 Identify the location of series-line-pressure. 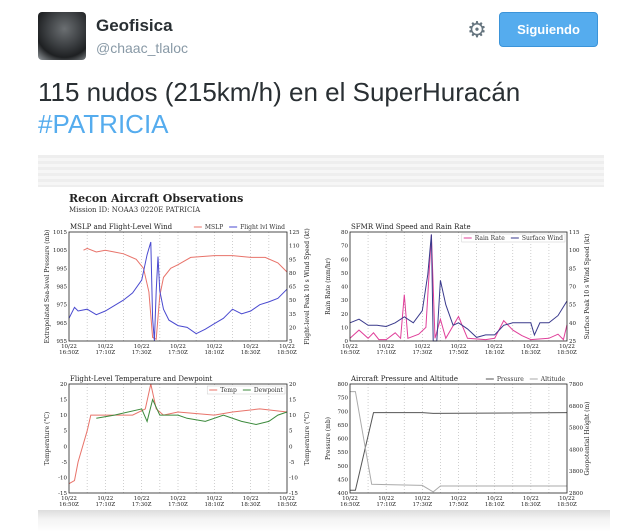
(459, 451).